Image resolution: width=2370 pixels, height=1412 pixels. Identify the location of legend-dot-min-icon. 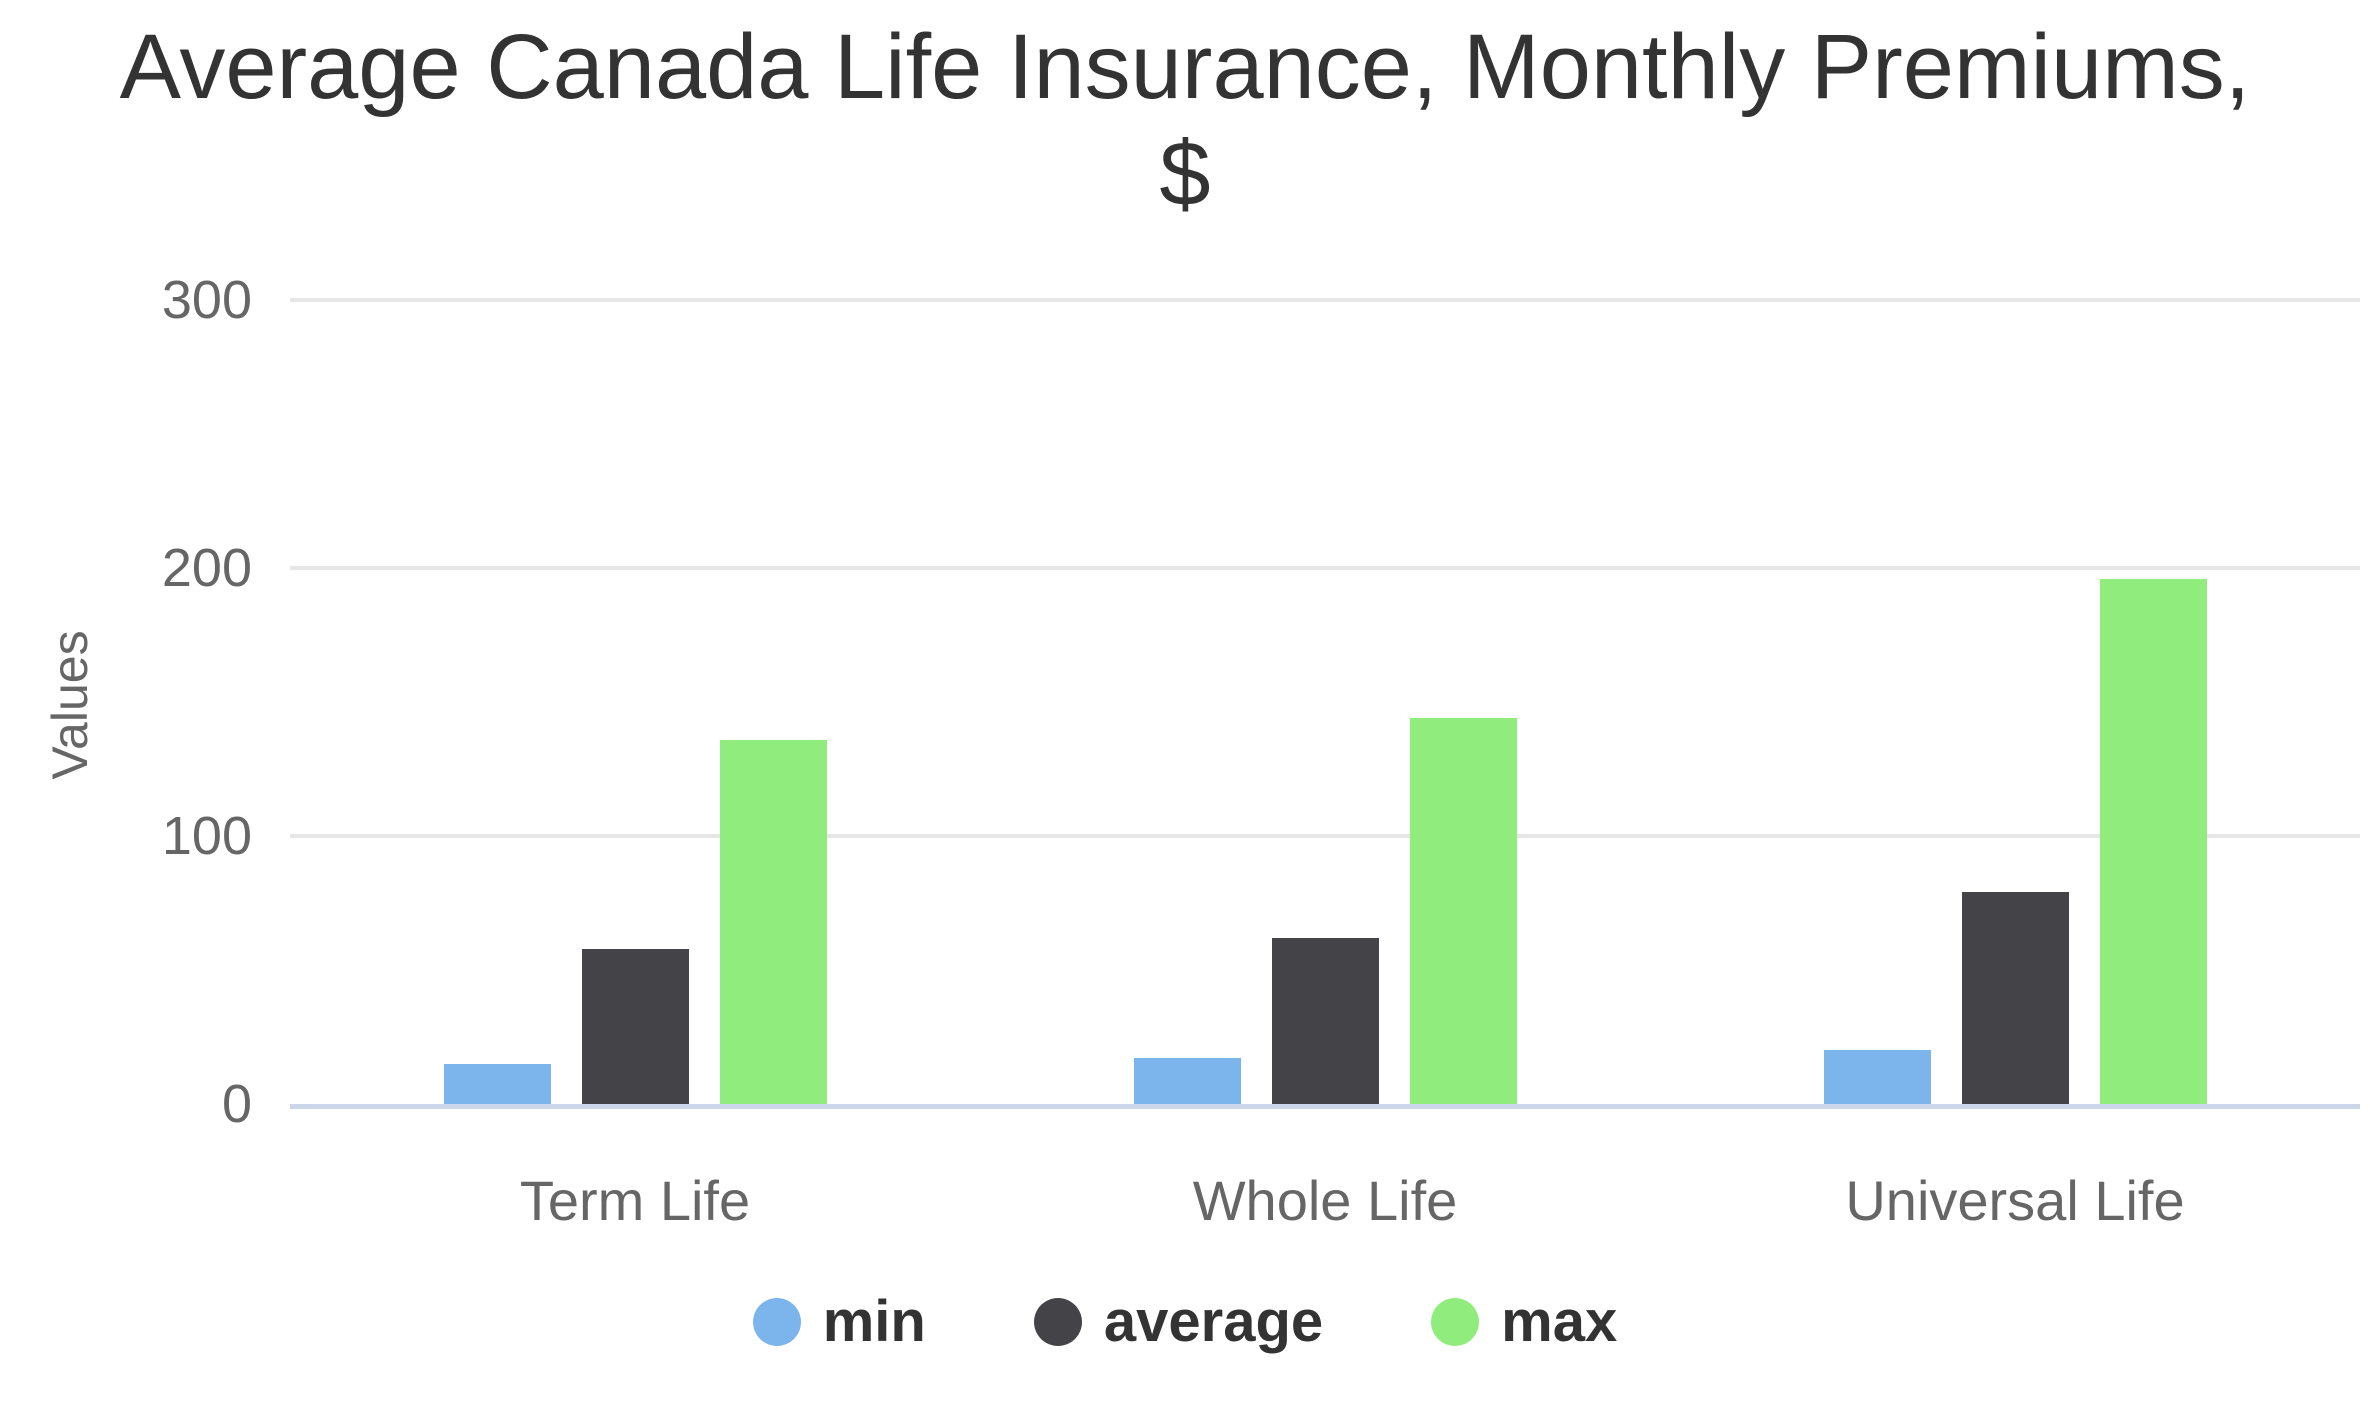
(776, 1321).